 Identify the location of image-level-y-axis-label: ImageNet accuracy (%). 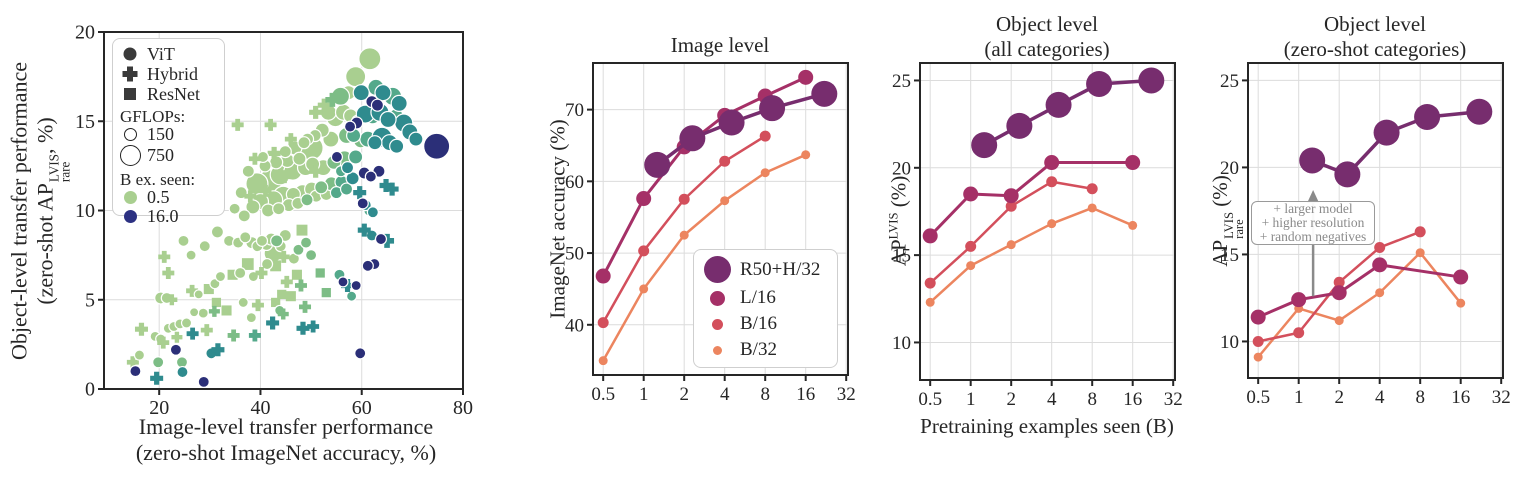
(557, 219).